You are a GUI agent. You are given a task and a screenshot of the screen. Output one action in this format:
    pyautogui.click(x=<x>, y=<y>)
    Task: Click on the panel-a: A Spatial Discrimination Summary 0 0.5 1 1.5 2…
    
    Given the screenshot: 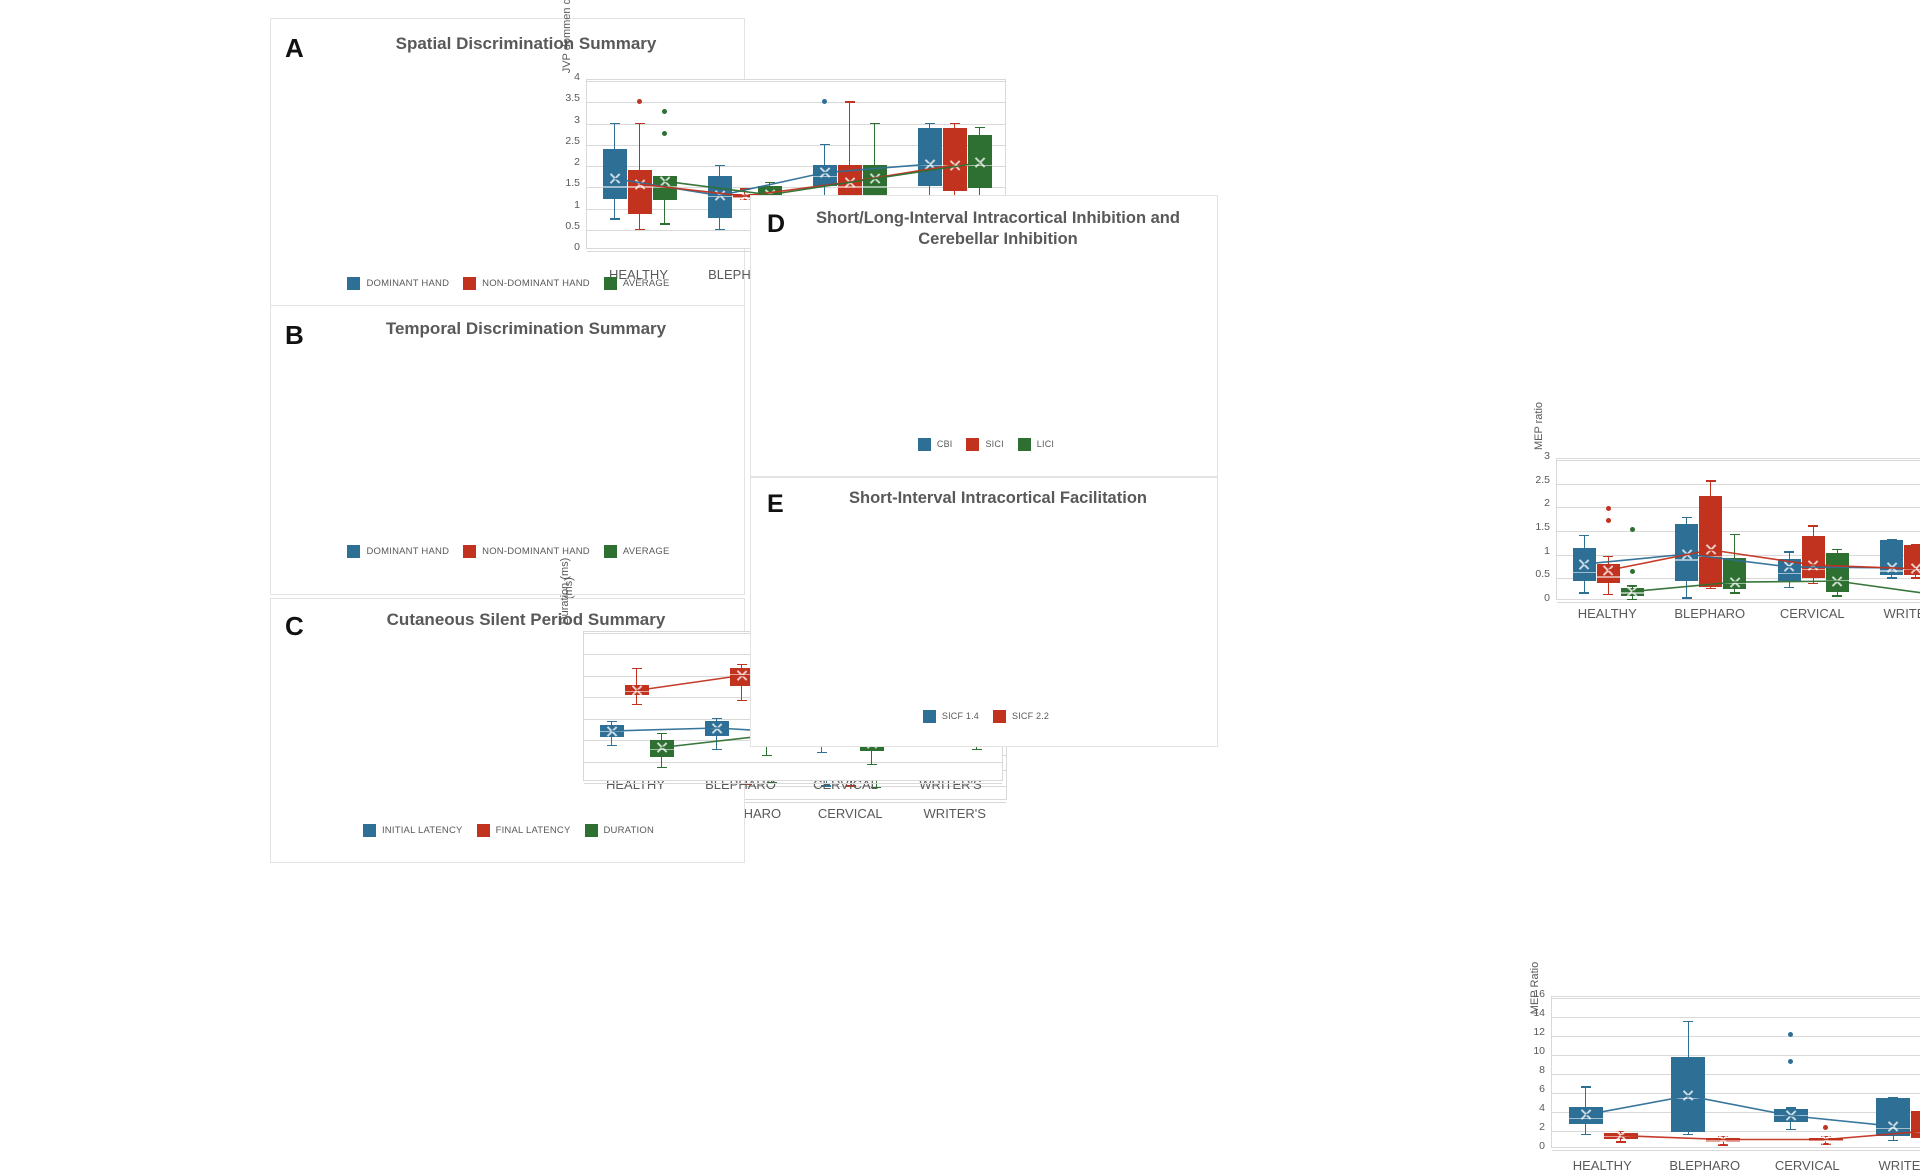 What is the action you would take?
    pyautogui.click(x=638, y=154)
    